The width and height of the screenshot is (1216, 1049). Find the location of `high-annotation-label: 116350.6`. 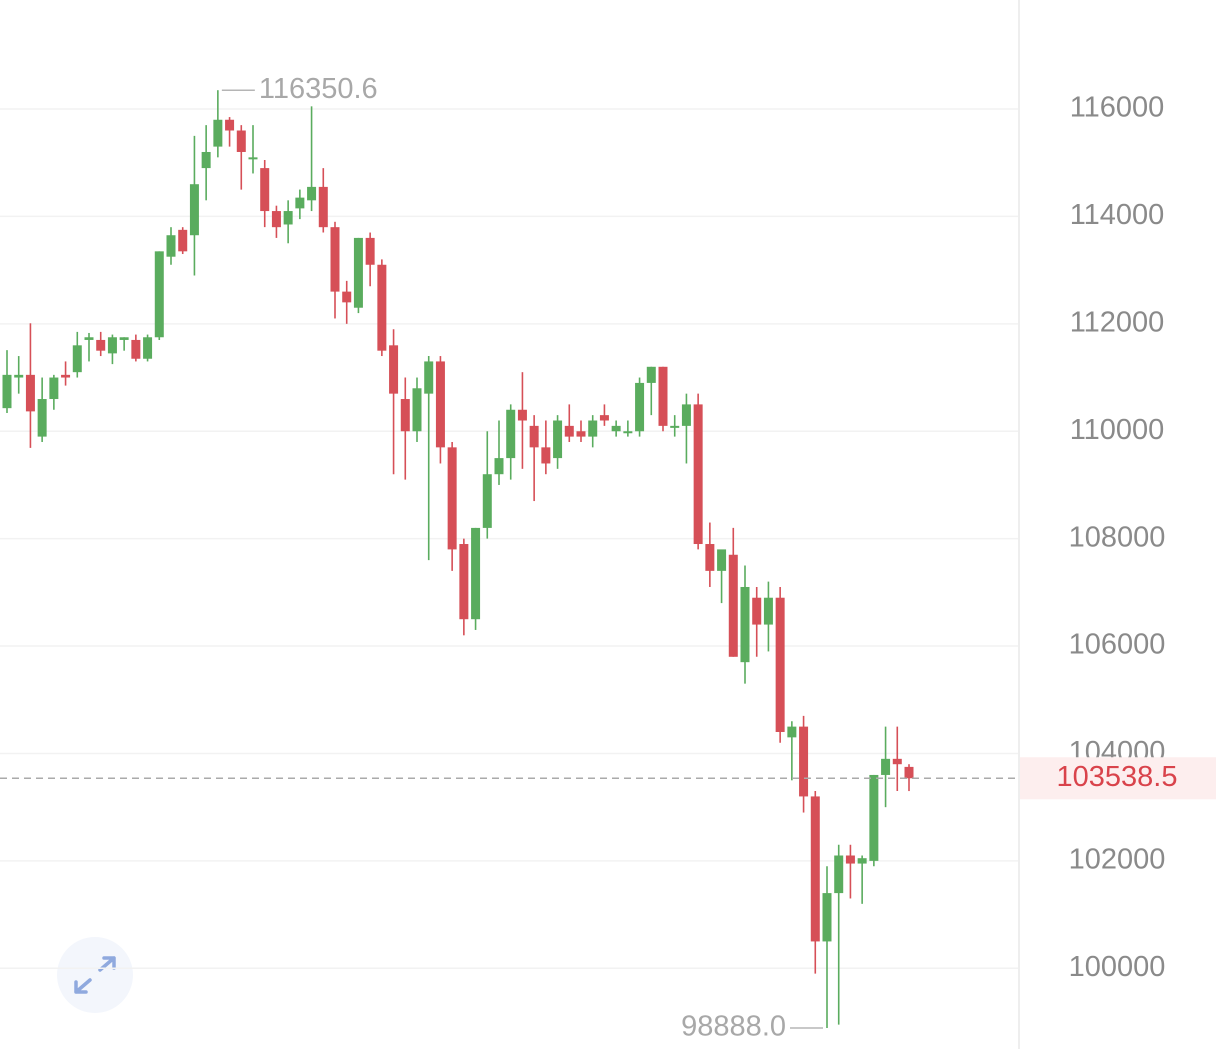

high-annotation-label: 116350.6 is located at coordinates (318, 89).